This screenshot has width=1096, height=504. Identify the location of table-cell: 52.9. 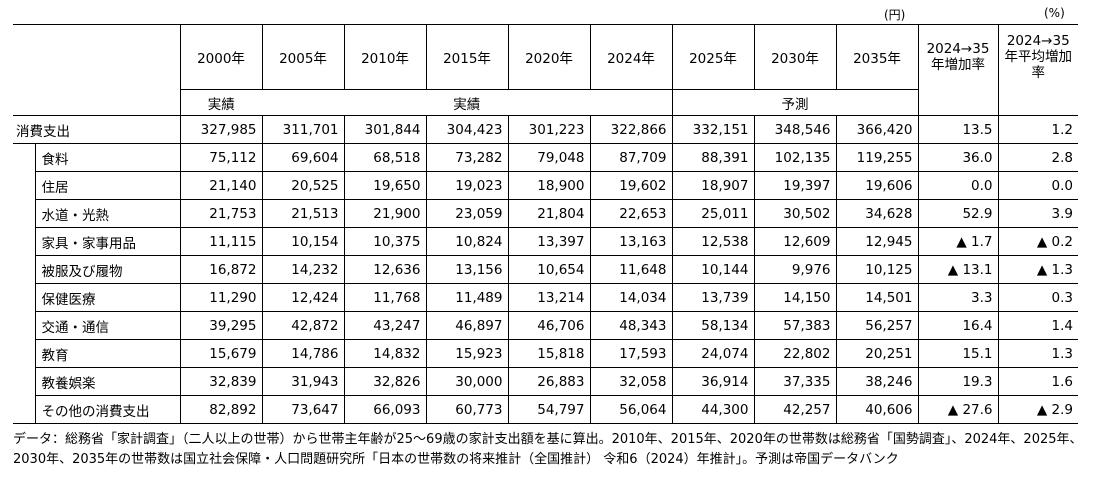
(957, 213).